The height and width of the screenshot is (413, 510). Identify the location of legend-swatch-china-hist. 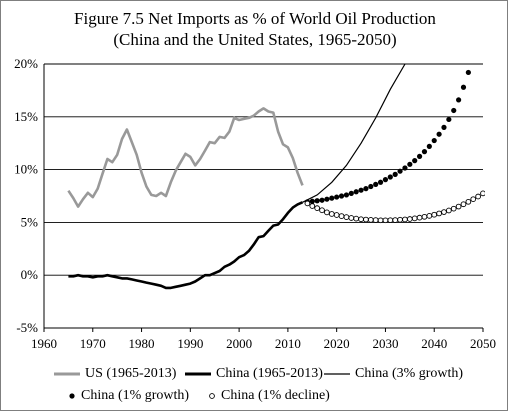
(198, 374).